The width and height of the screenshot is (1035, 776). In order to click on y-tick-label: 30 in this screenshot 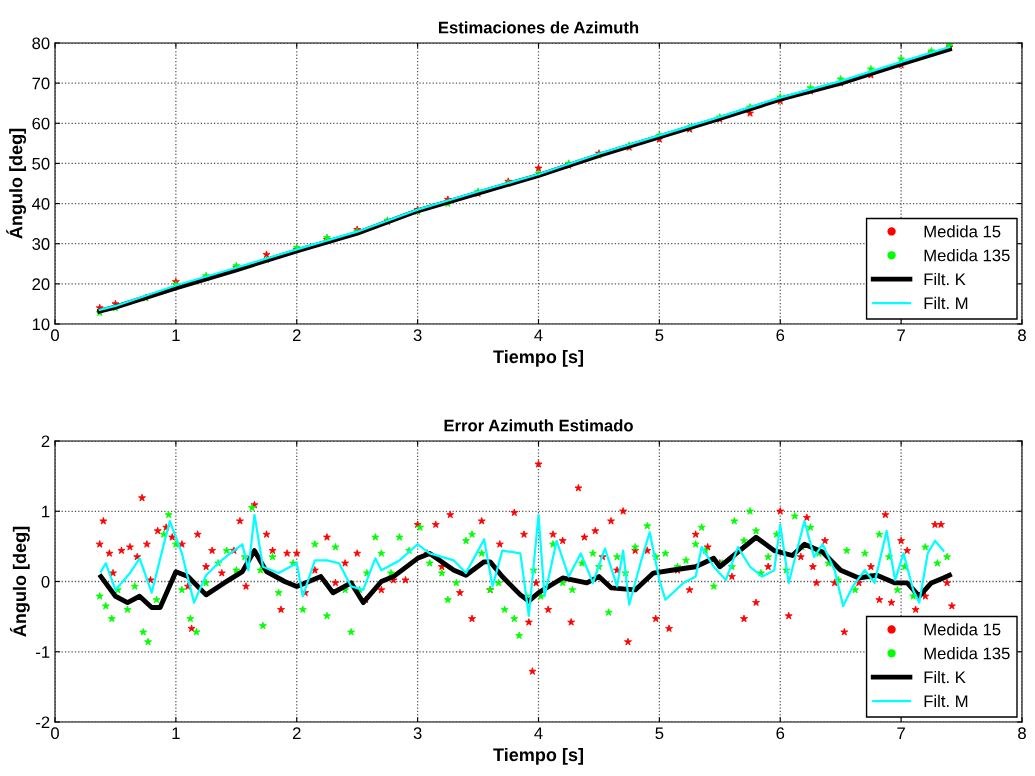, I will do `click(41, 244)`.